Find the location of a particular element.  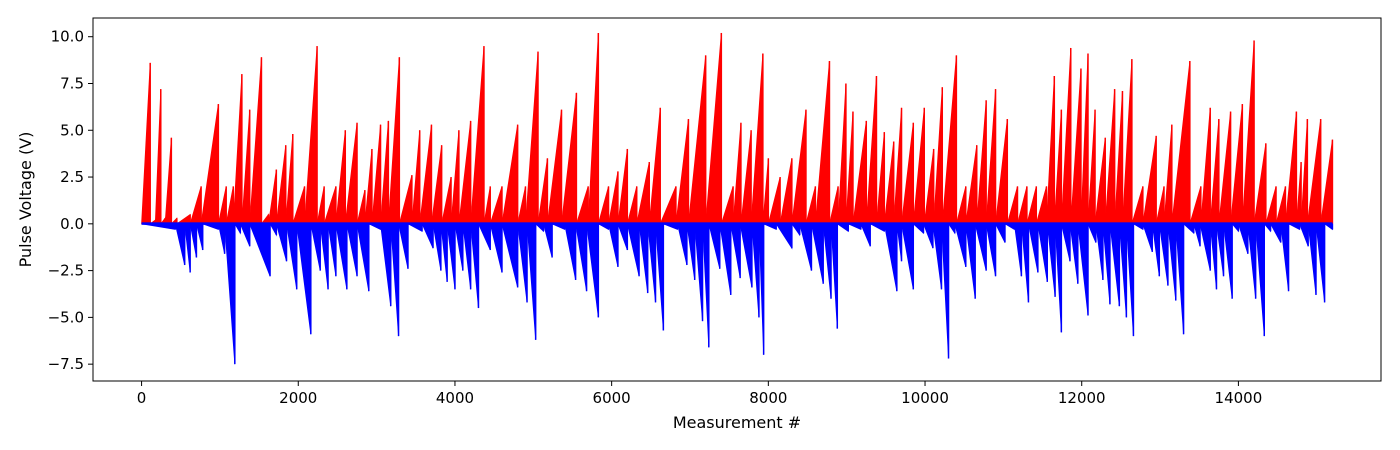

x-tick-label: 6000 is located at coordinates (612, 398).